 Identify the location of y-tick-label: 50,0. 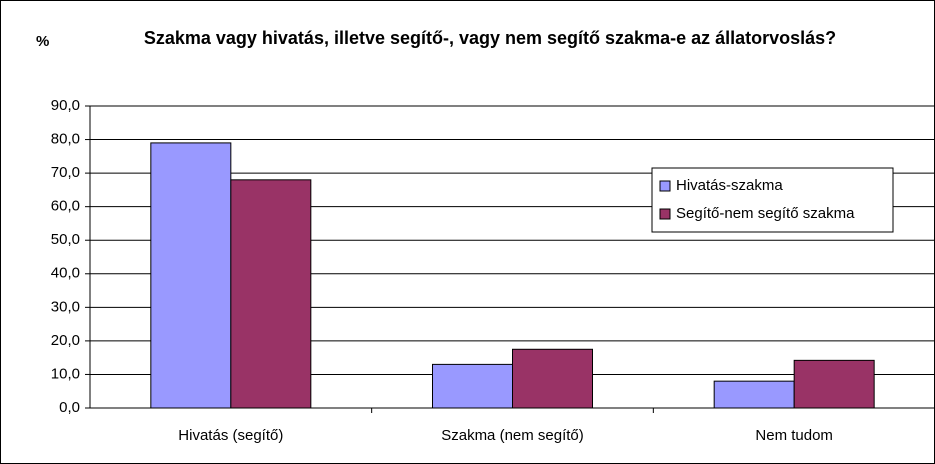
(65, 239).